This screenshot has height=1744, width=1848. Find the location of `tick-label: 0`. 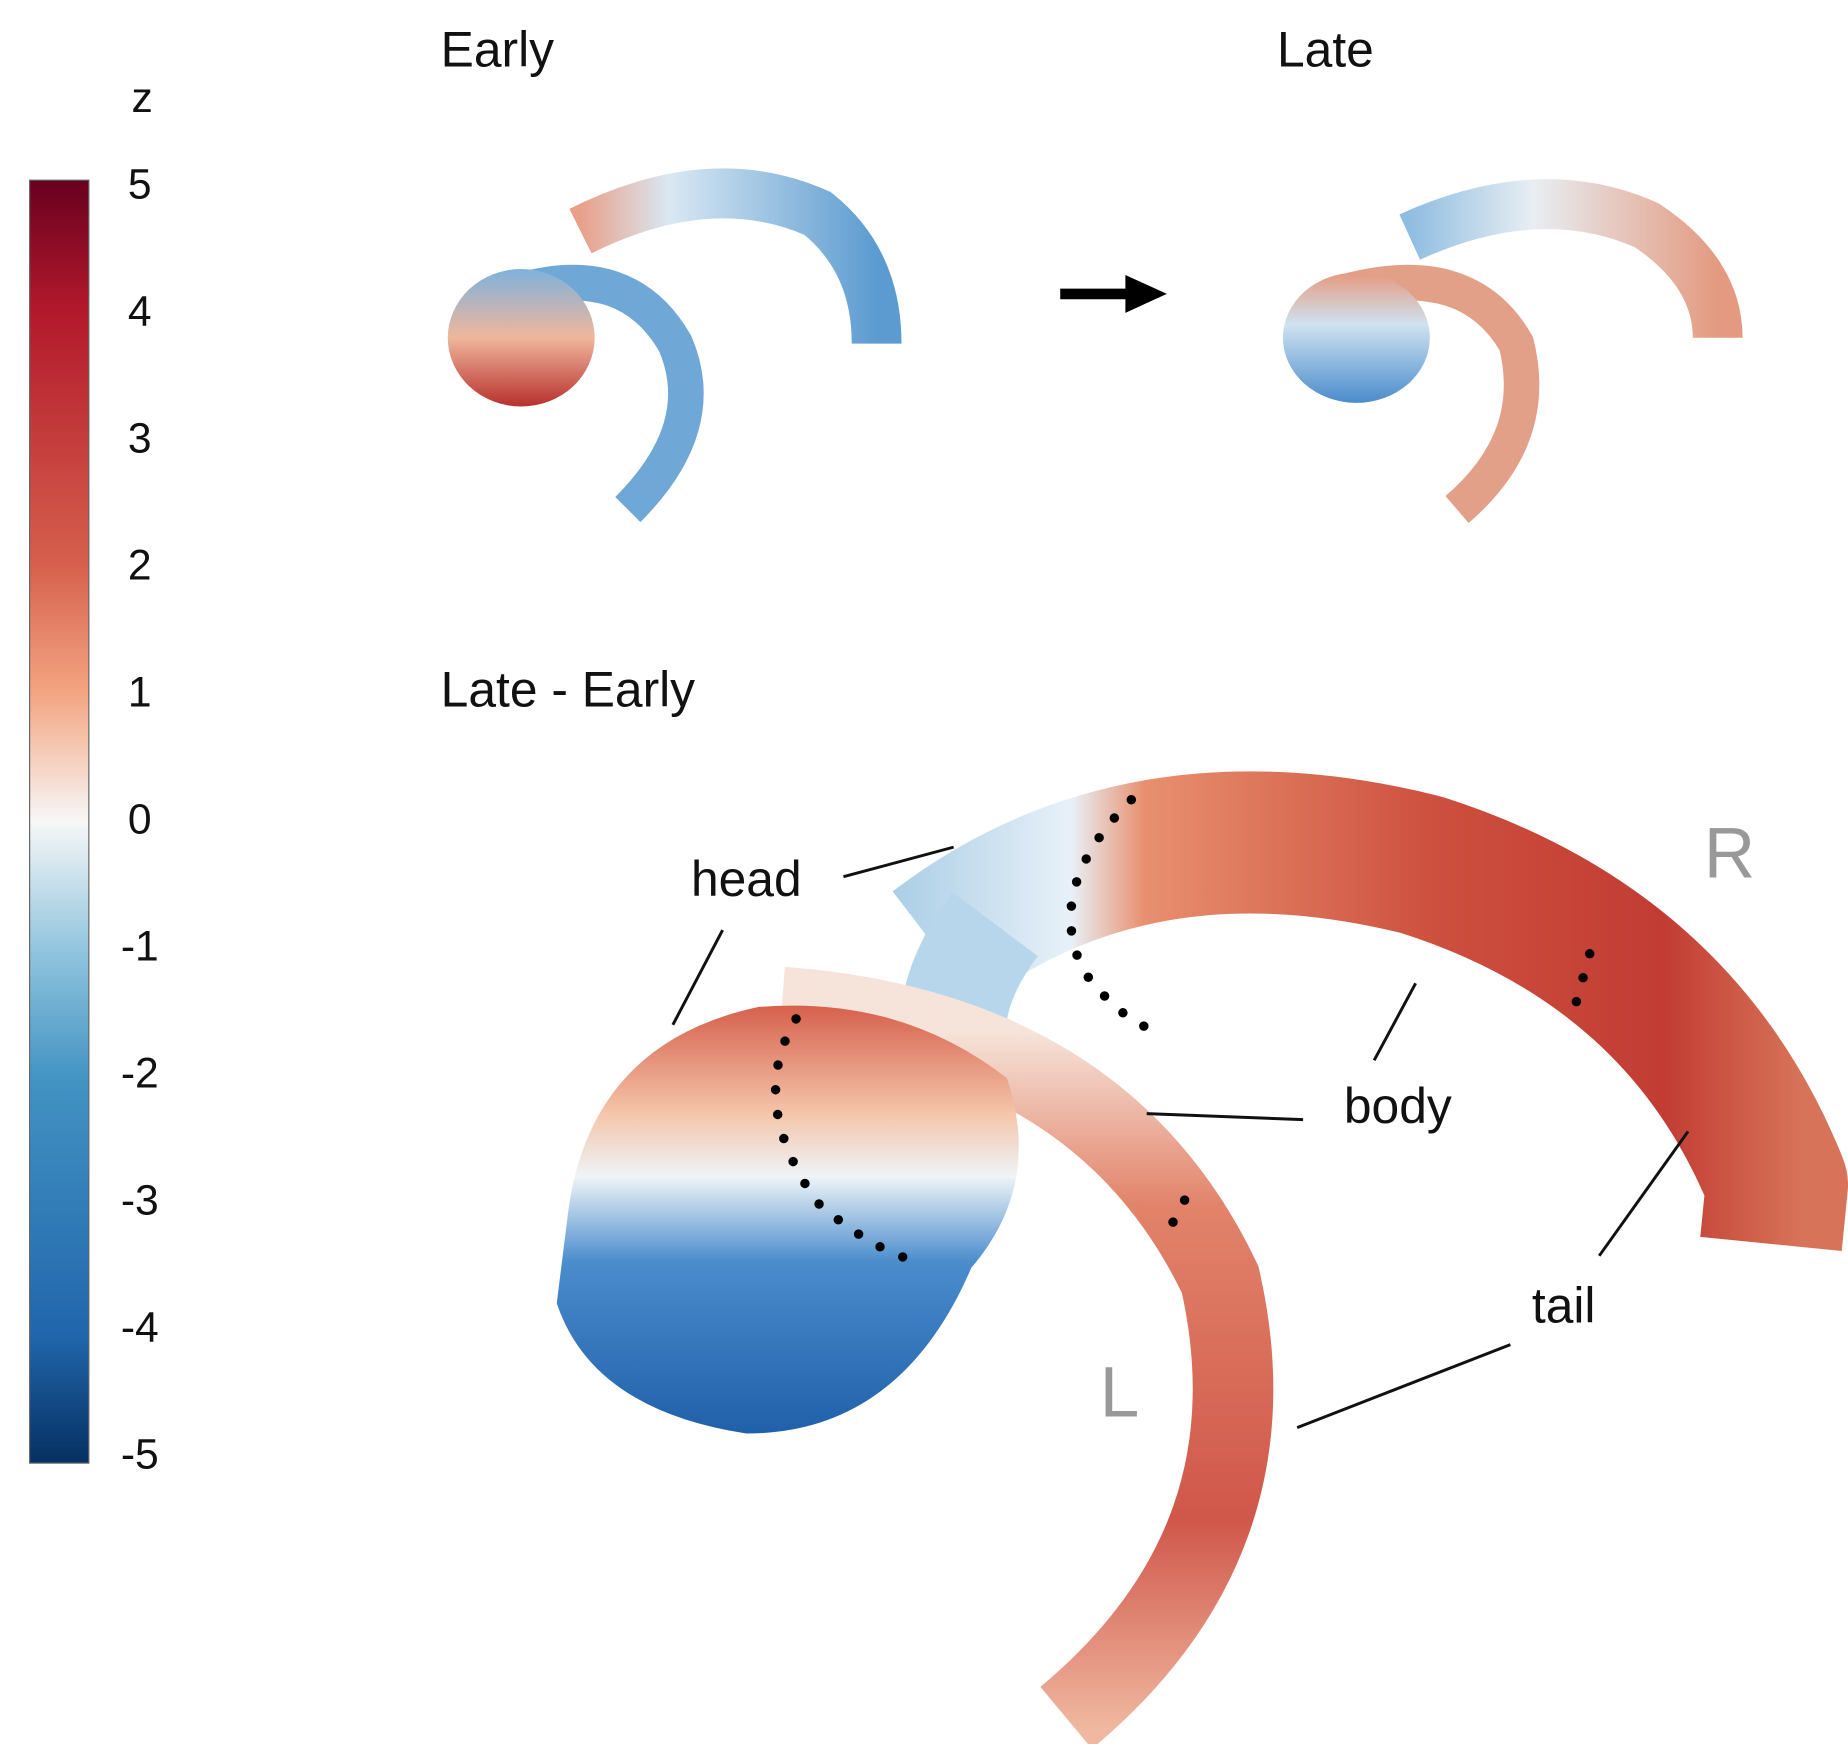

tick-label: 0 is located at coordinates (140, 820).